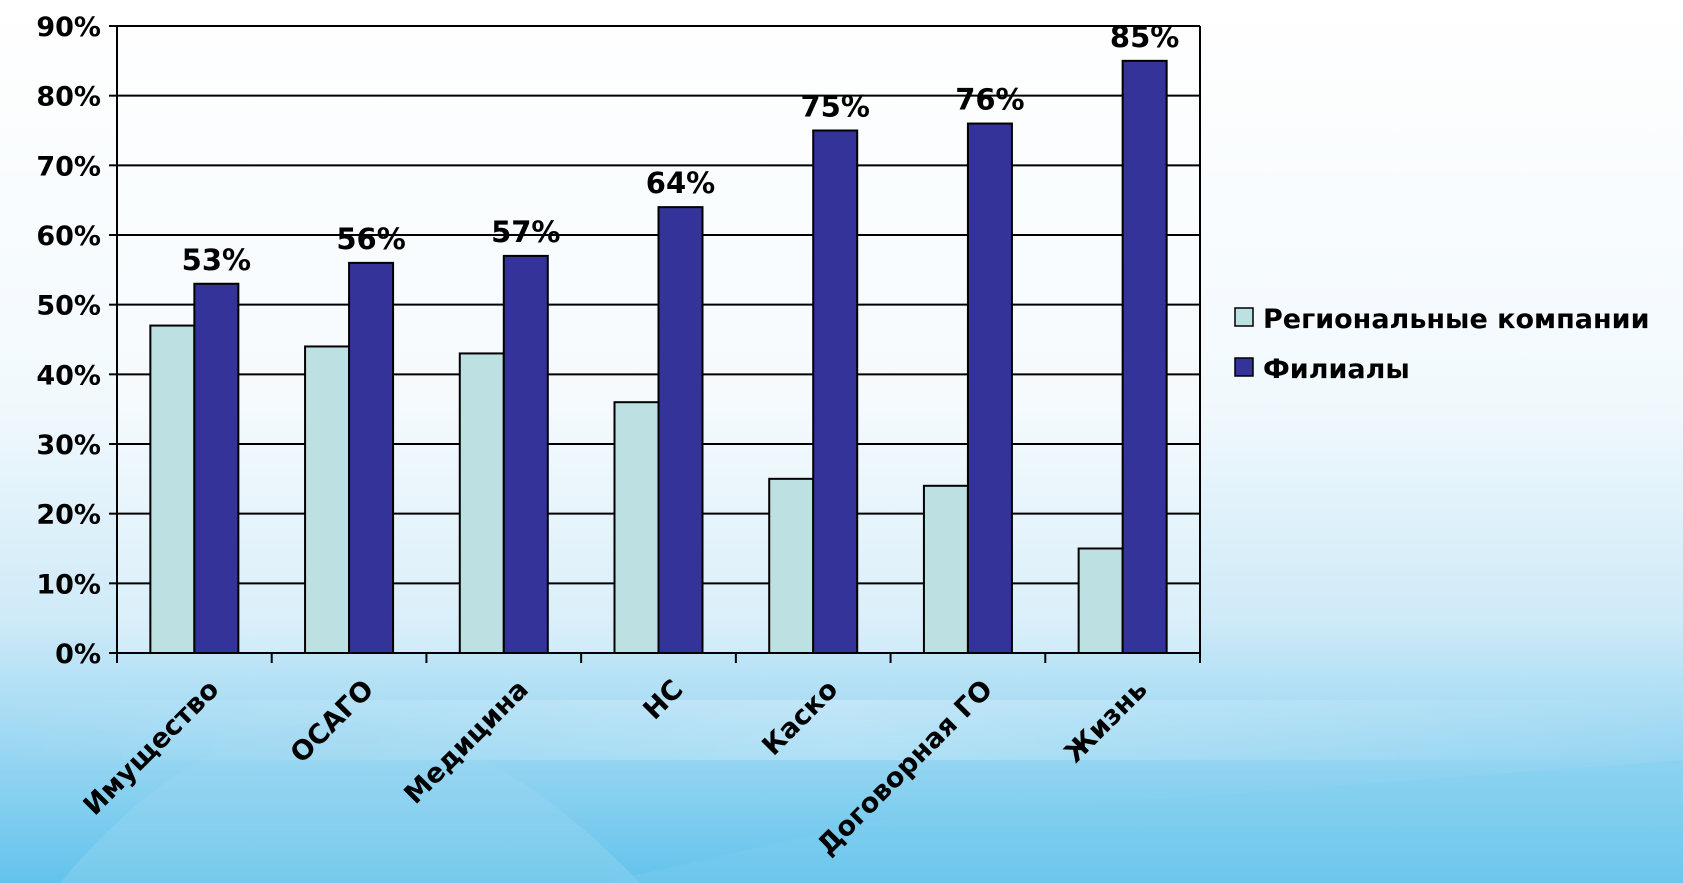 The width and height of the screenshot is (1683, 883). I want to click on x-category-label: Каско, so click(800, 718).